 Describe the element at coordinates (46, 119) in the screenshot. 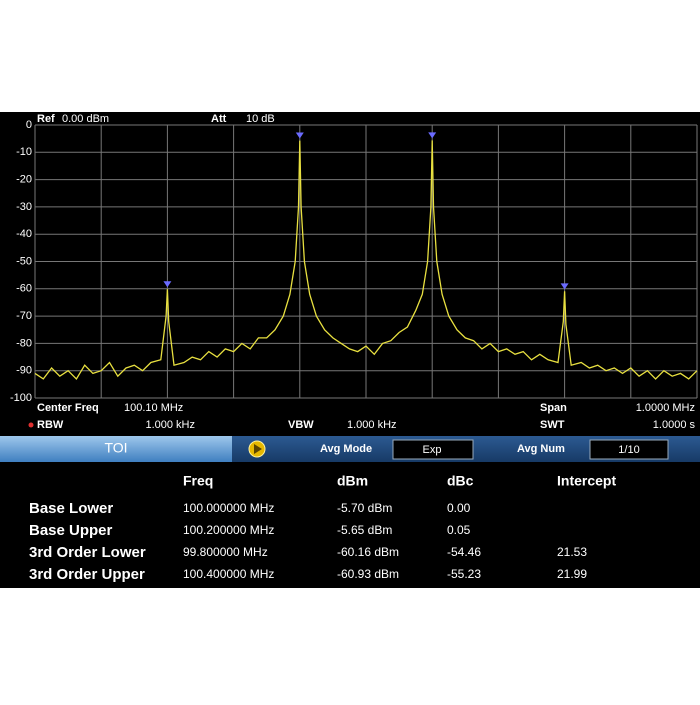

I see `ref-label: Ref` at that location.